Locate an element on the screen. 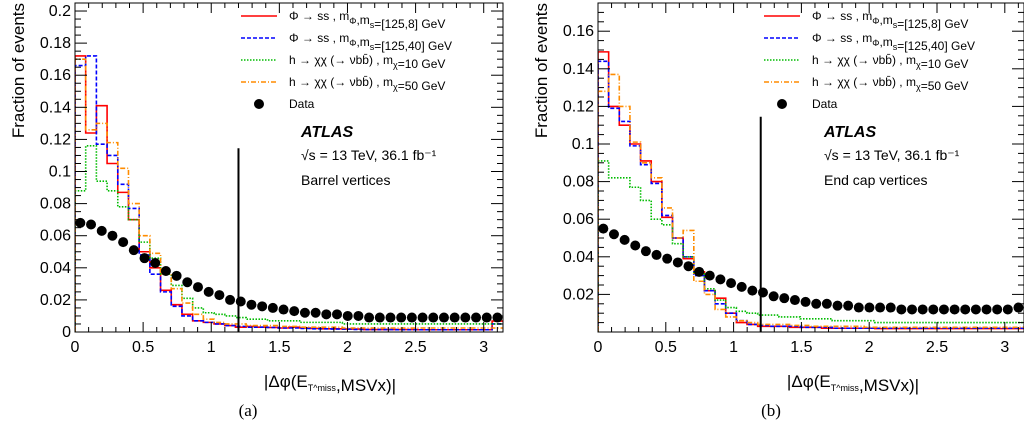 Image resolution: width=1024 pixels, height=430 pixels. x-tick-label: 0 is located at coordinates (598, 347).